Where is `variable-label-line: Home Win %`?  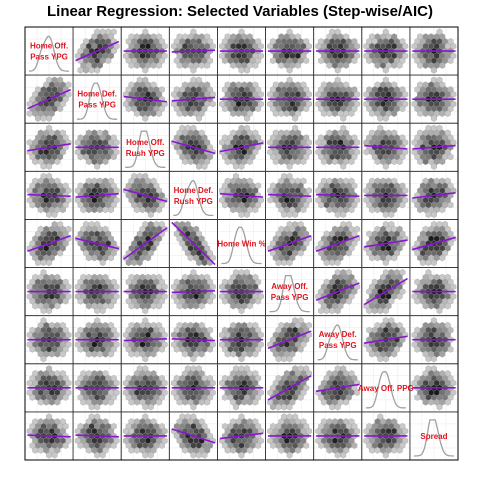
variable-label-line: Home Win % is located at coordinates (241, 244).